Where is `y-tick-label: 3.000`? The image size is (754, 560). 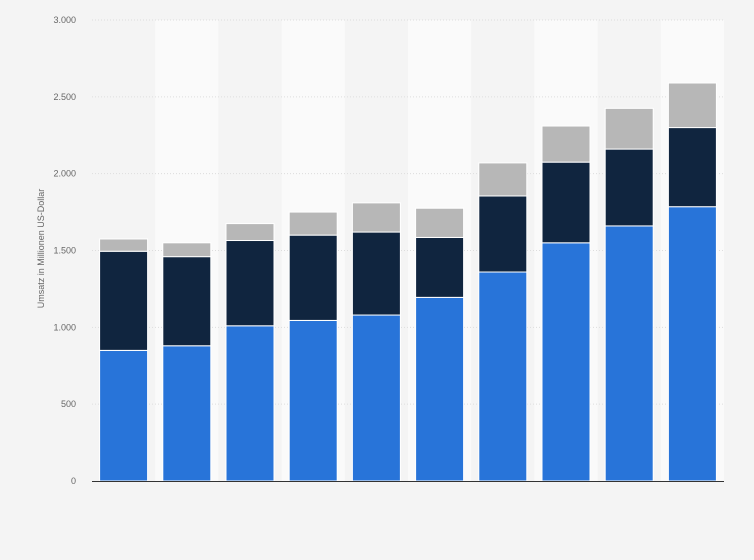
y-tick-label: 3.000 is located at coordinates (64, 20).